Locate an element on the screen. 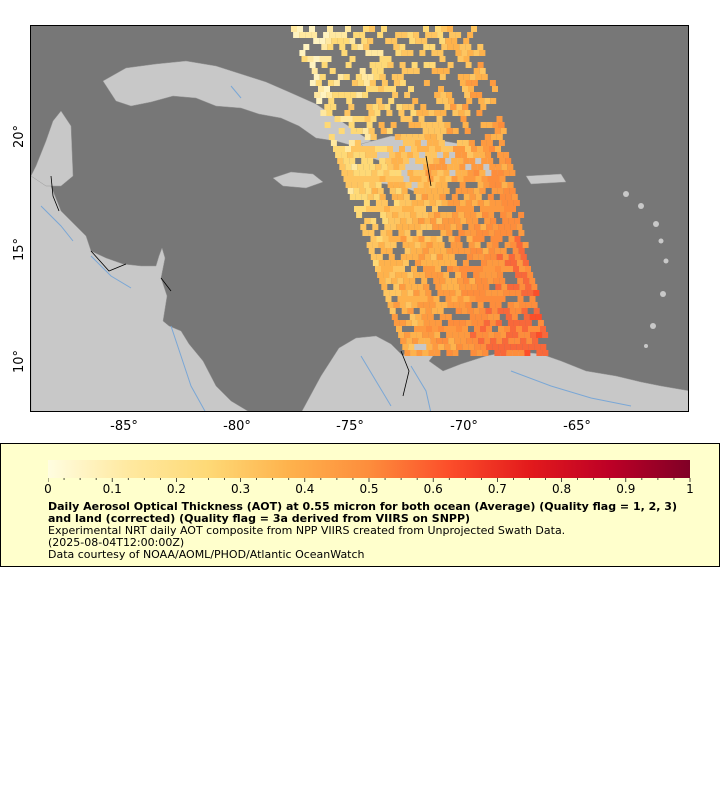 The image size is (720, 800). jamaica-land is located at coordinates (298, 180).